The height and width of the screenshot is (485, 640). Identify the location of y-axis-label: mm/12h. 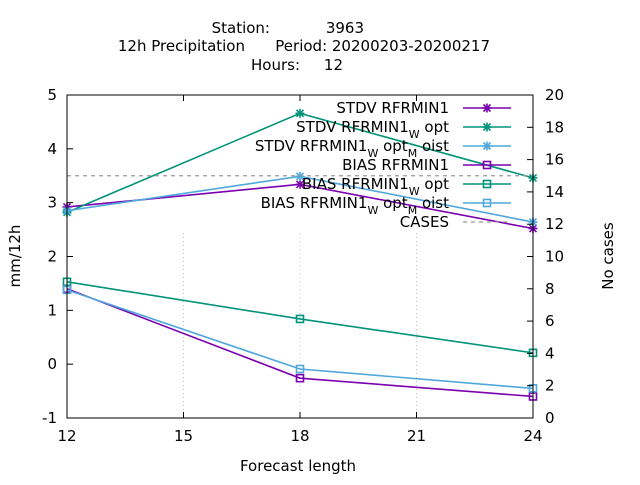
(15, 256).